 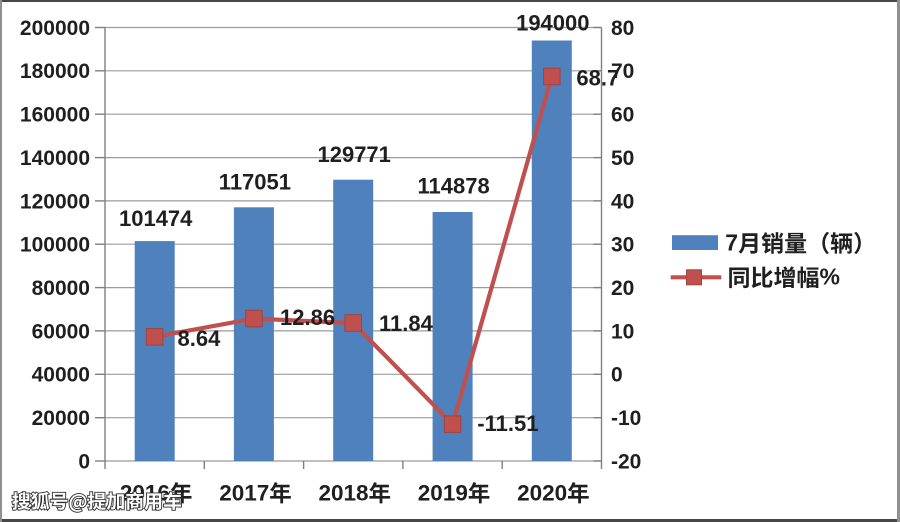 I want to click on svg-text: 20000, so click(x=61, y=418).